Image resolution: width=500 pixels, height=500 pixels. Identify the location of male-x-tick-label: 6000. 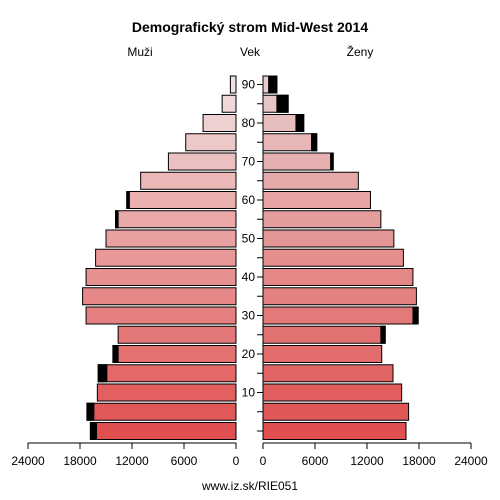
(184, 461).